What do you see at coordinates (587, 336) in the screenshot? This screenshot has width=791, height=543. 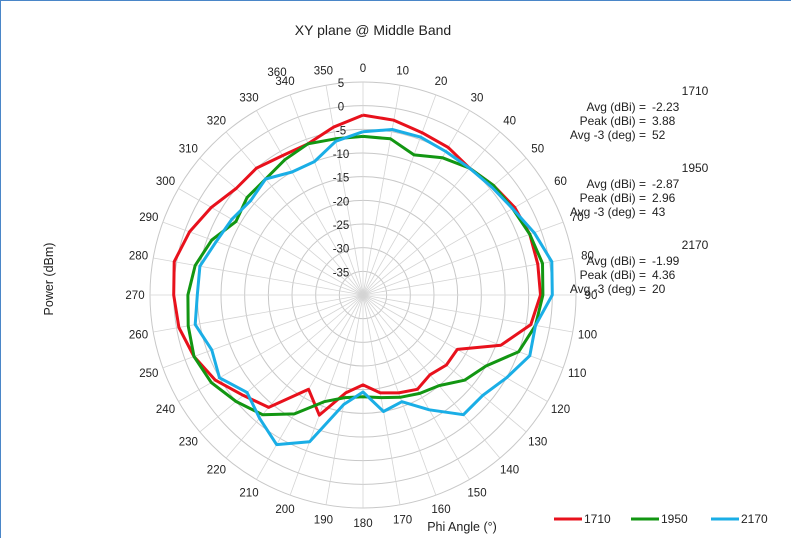 I see `angle-tick-label: 100` at bounding box center [587, 336].